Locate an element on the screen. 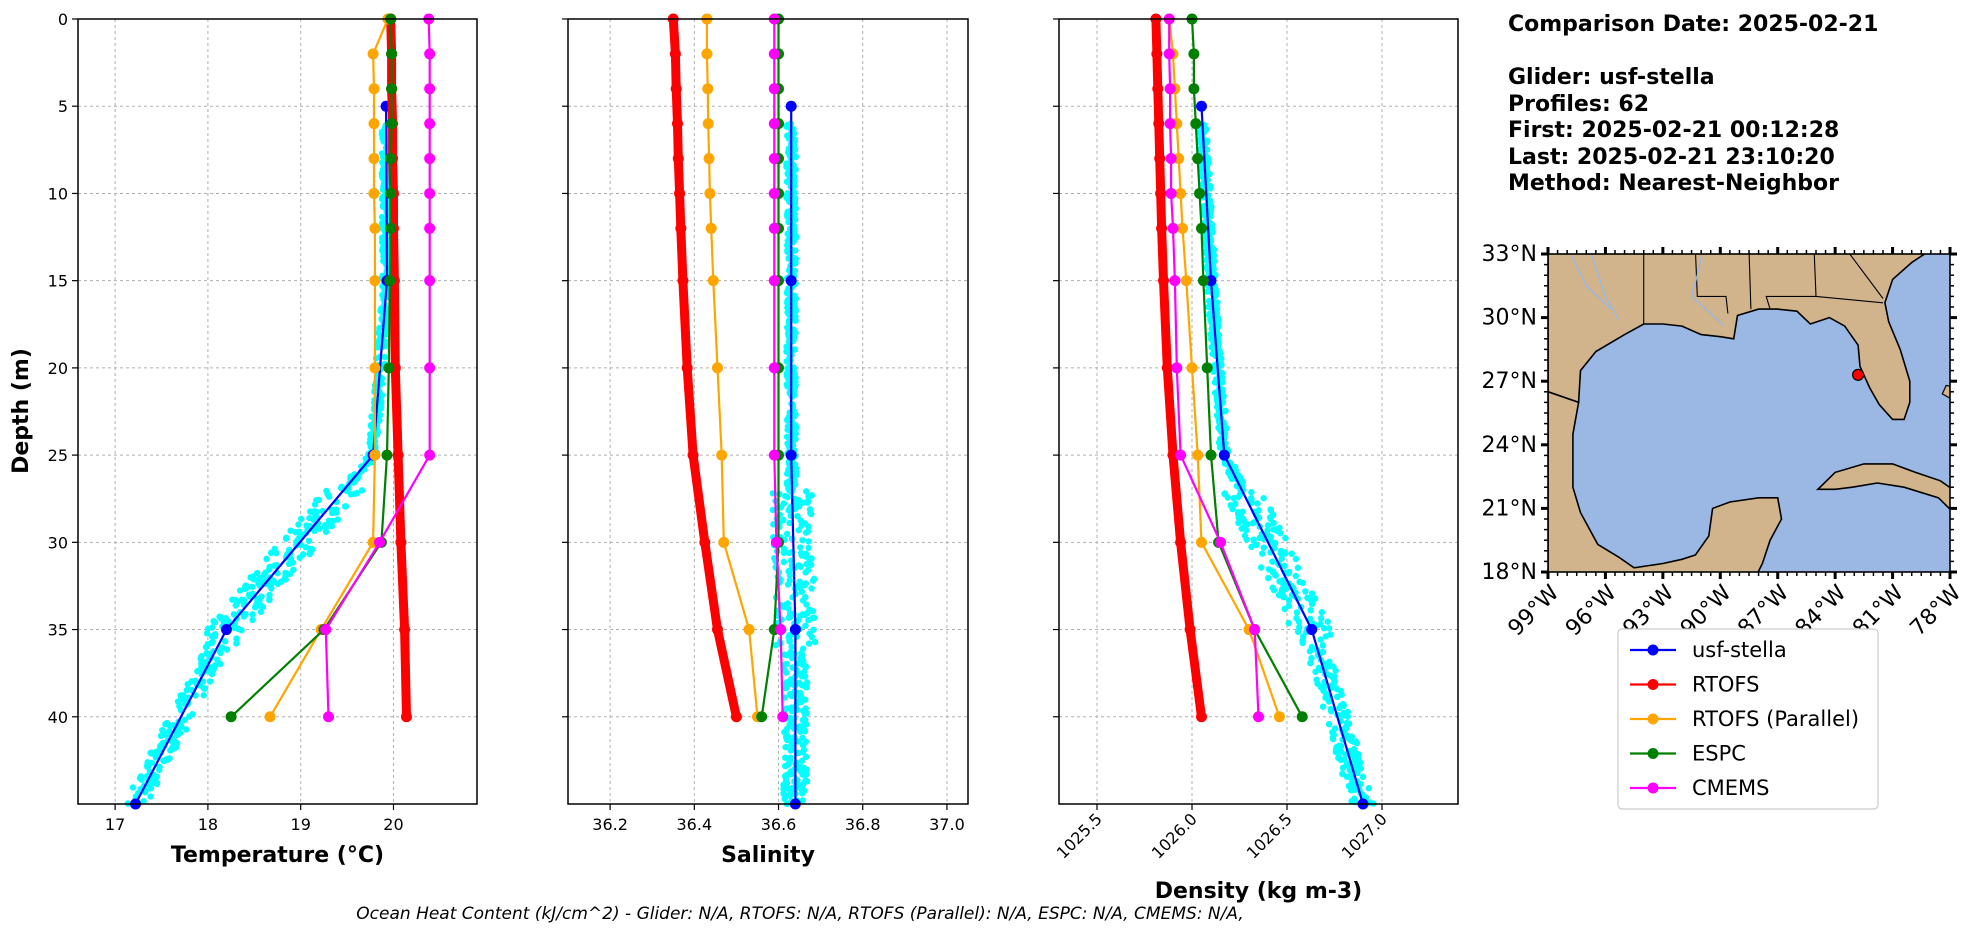 The height and width of the screenshot is (934, 1987). x-tick-label: 18 is located at coordinates (208, 824).